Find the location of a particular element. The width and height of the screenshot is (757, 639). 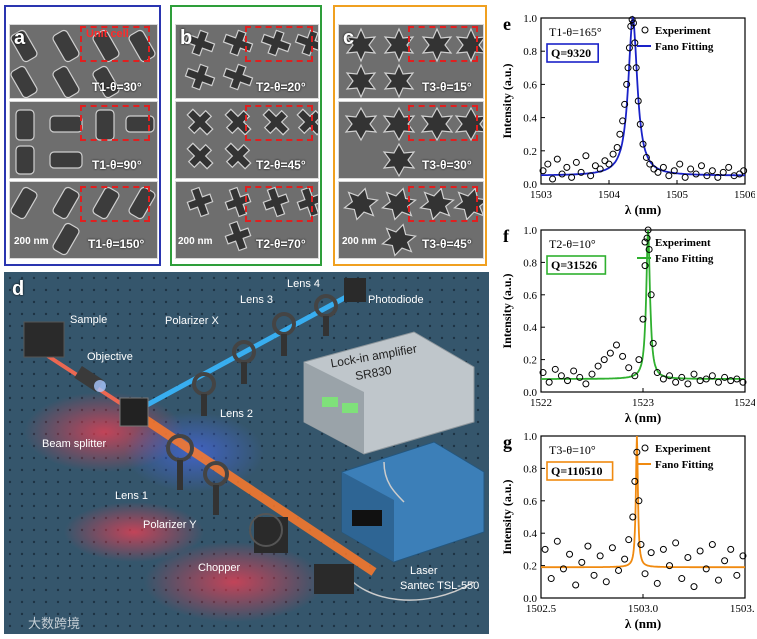

label-lens3: Lens 3 is located at coordinates (257, 300).